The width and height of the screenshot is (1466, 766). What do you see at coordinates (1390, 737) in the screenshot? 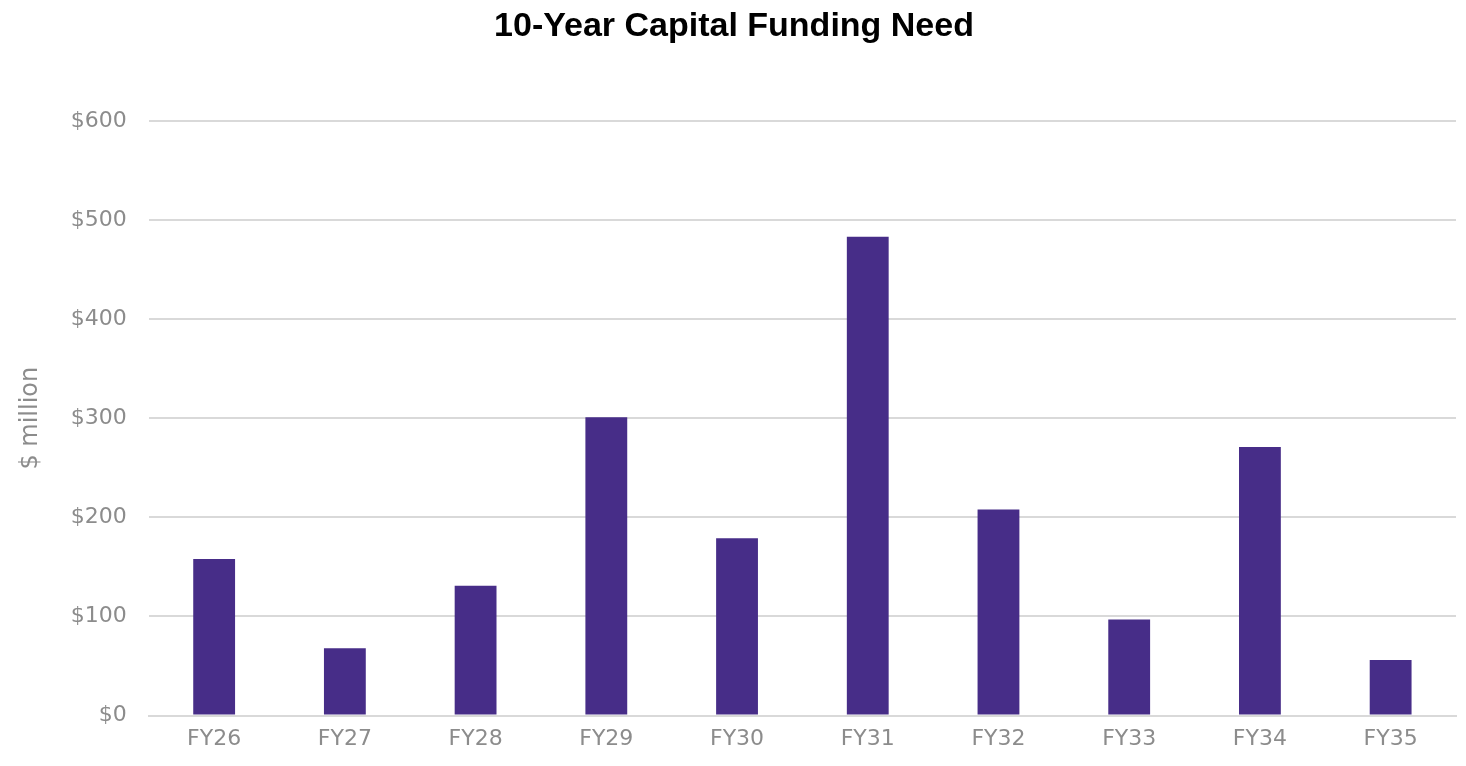
I see `x-tick-label: FY35` at bounding box center [1390, 737].